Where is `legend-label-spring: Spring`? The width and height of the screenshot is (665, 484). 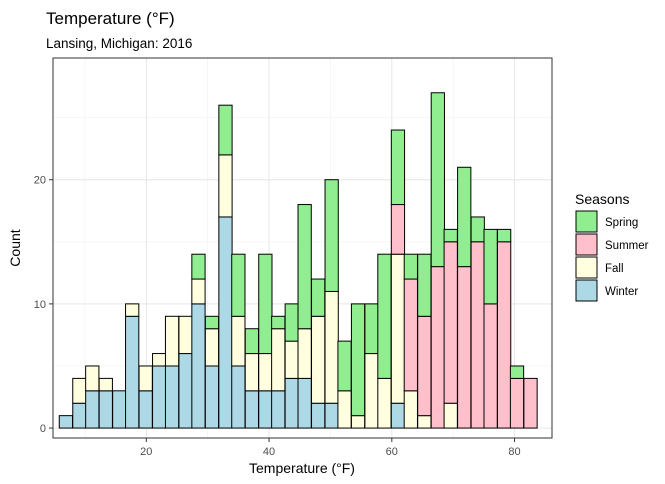 legend-label-spring: Spring is located at coordinates (621, 223).